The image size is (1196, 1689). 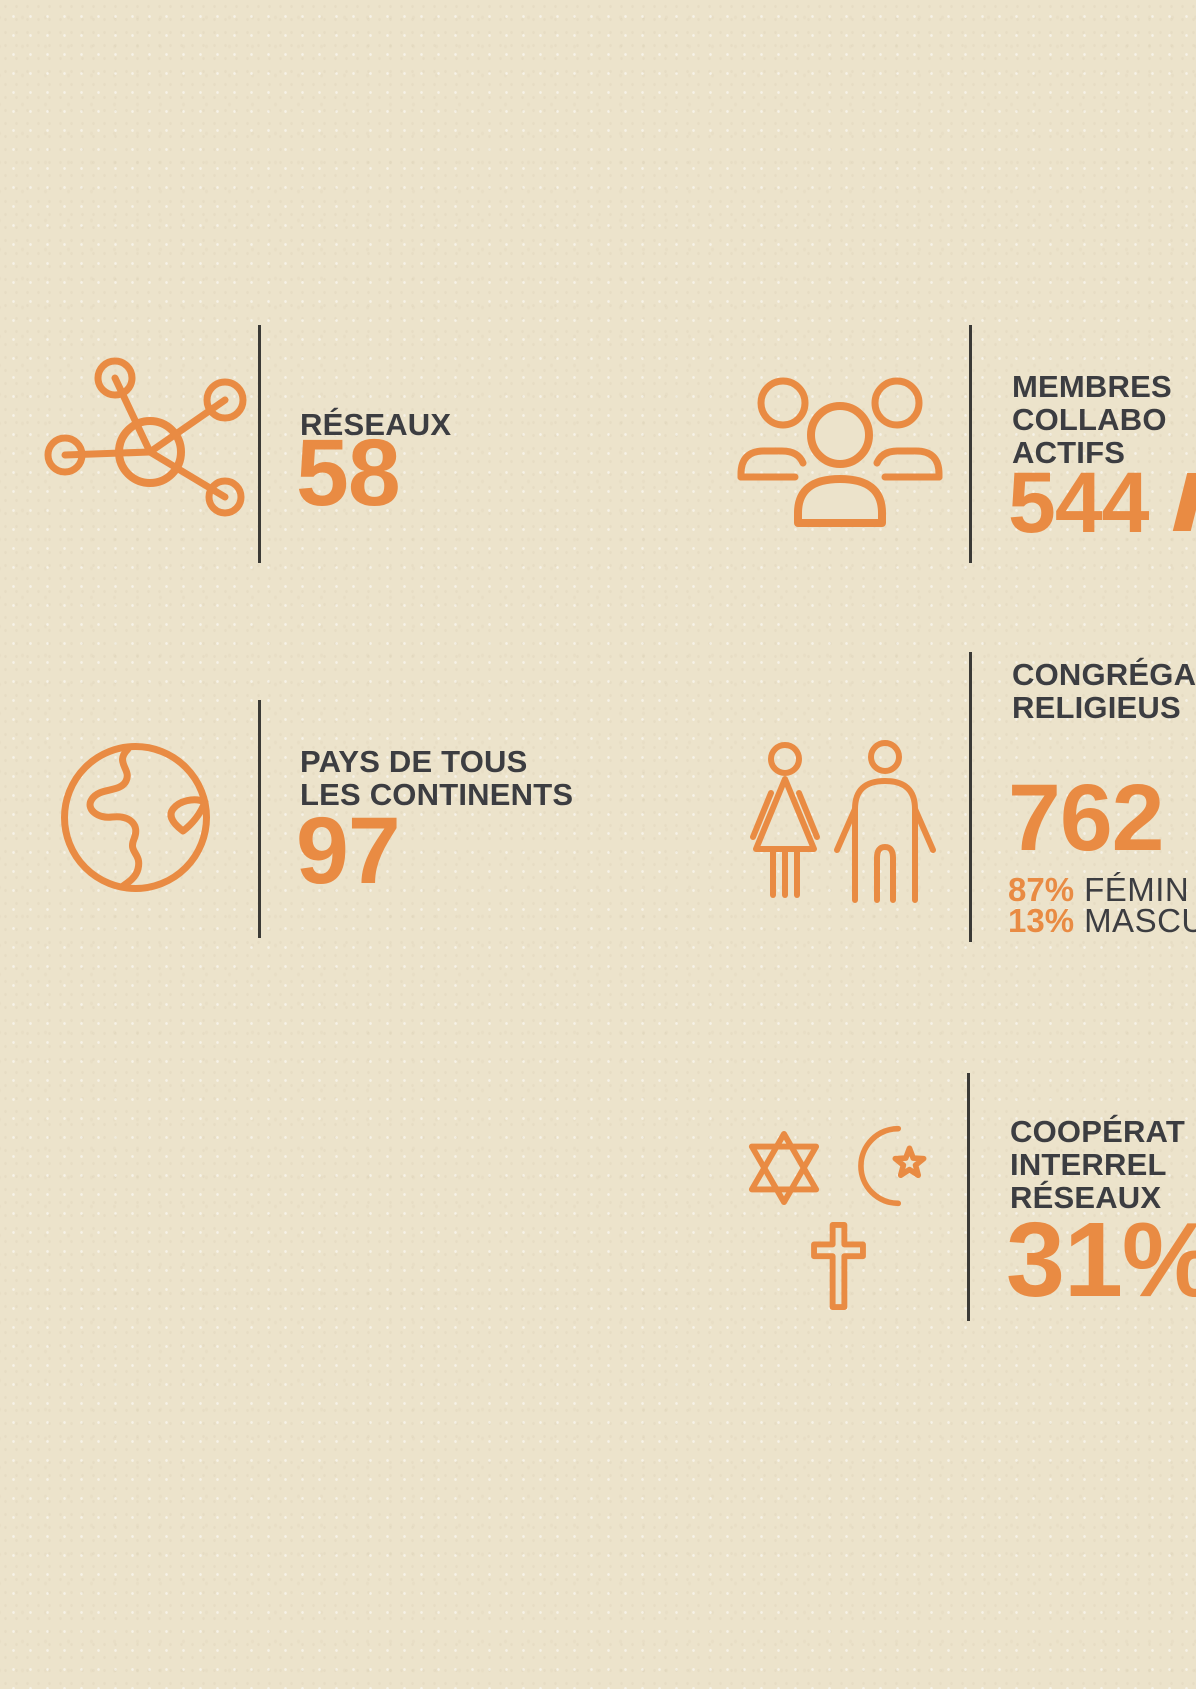 I want to click on stat-block-congregations, so click(x=840, y=830).